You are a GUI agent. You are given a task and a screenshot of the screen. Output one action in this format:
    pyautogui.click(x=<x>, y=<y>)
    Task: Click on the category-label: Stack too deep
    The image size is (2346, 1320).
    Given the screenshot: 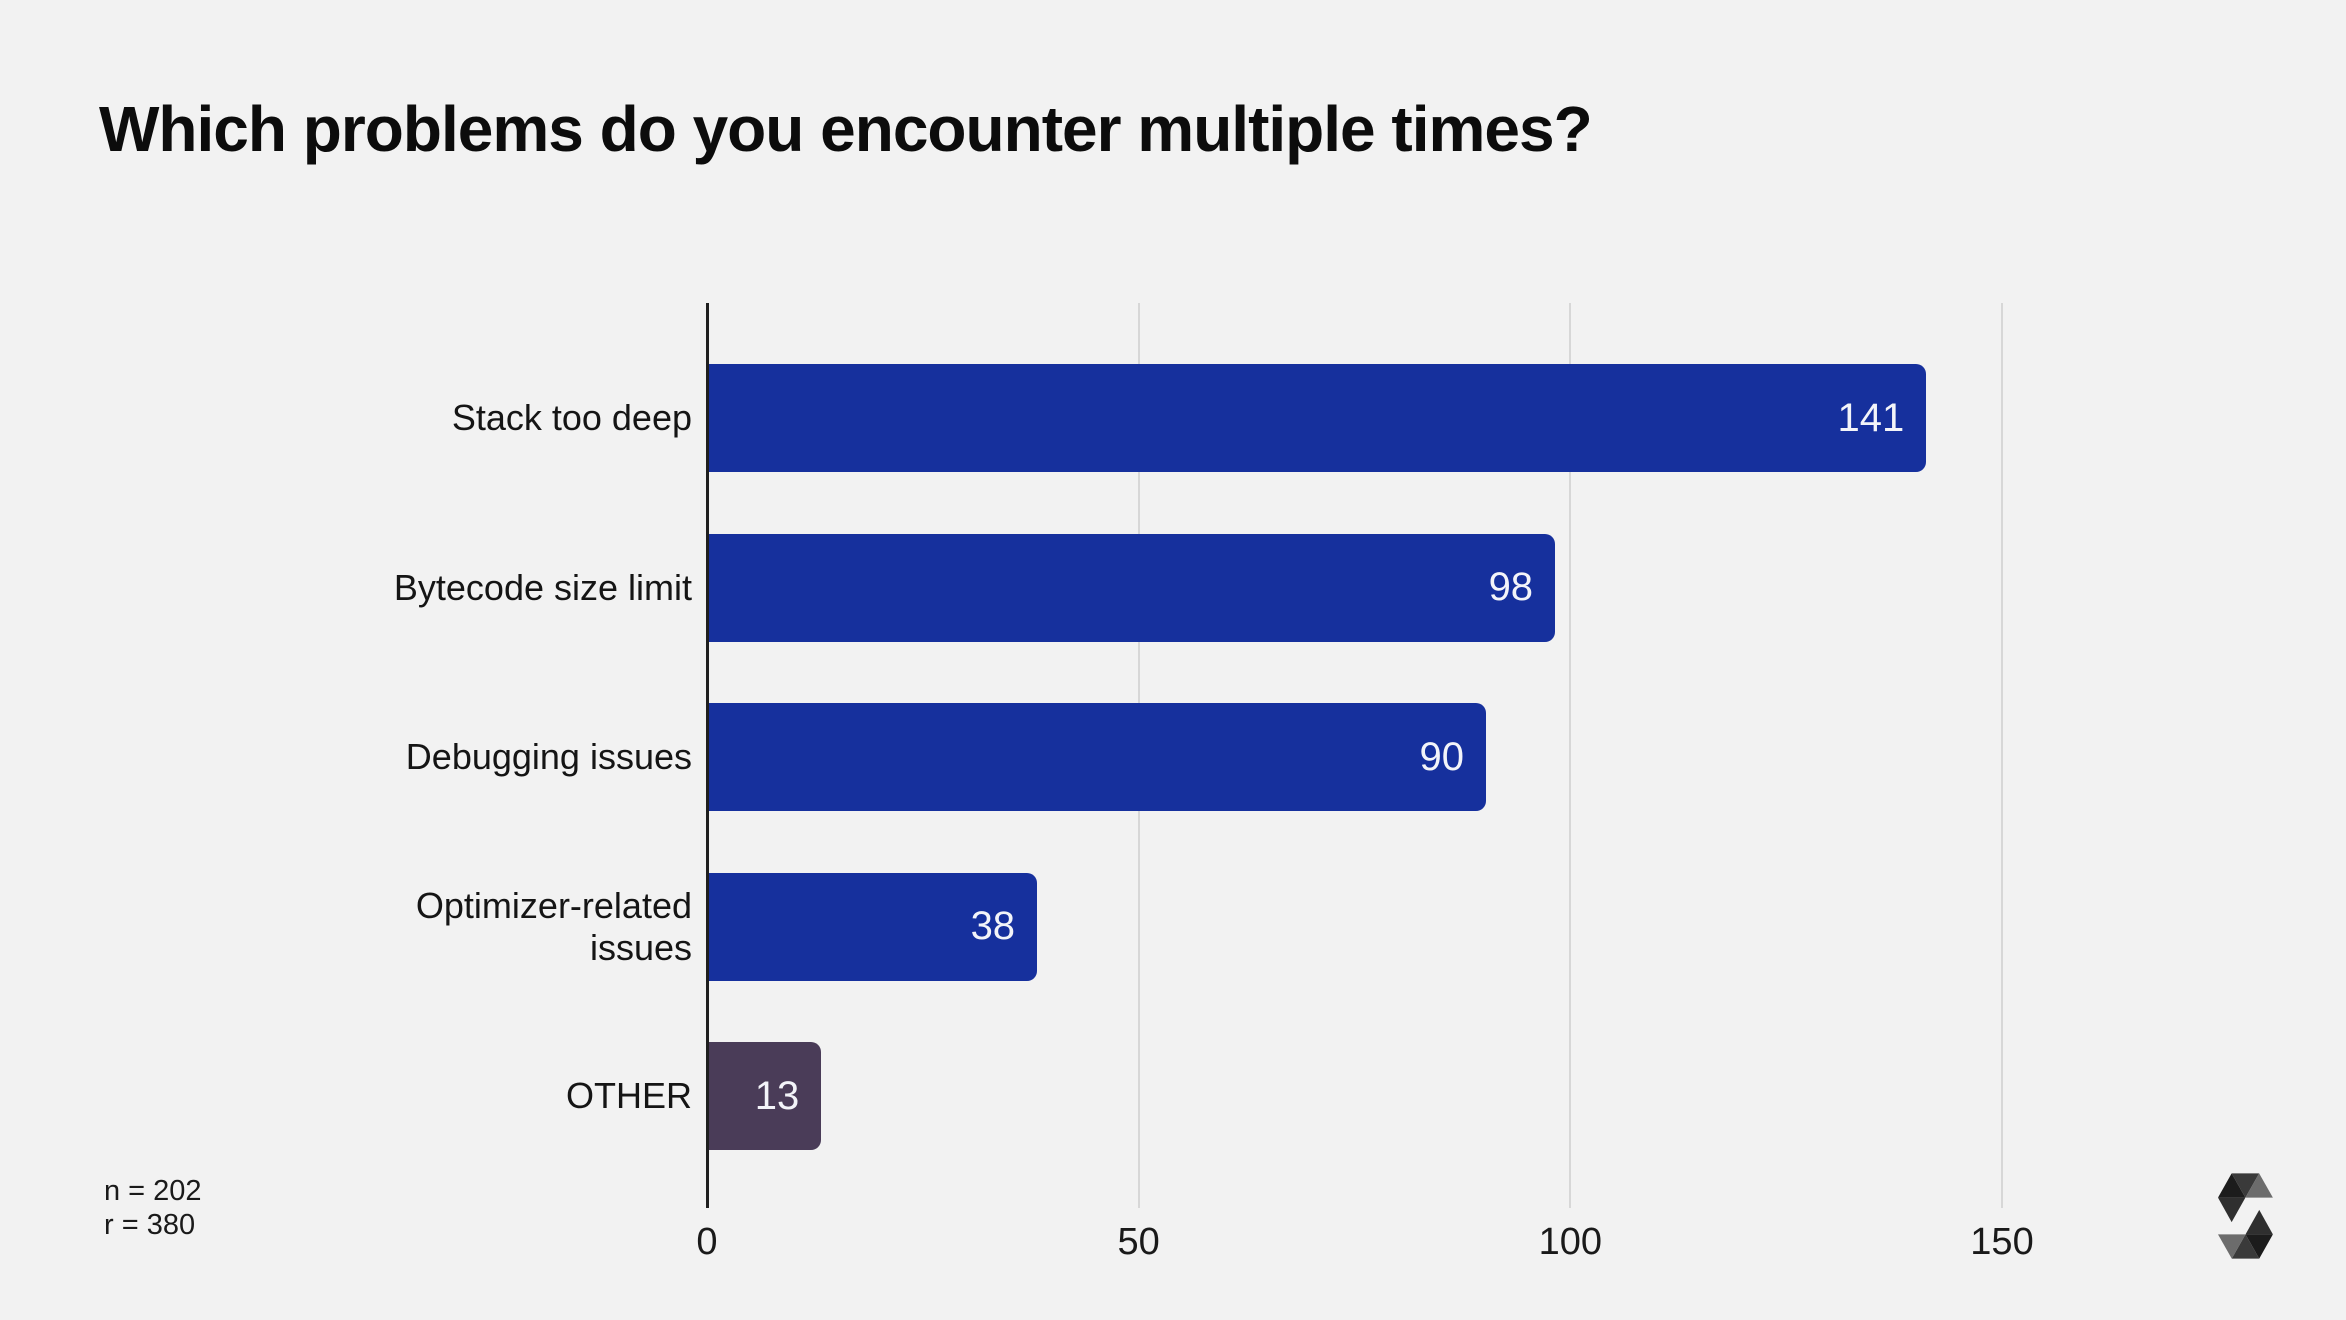 What is the action you would take?
    pyautogui.click(x=571, y=418)
    